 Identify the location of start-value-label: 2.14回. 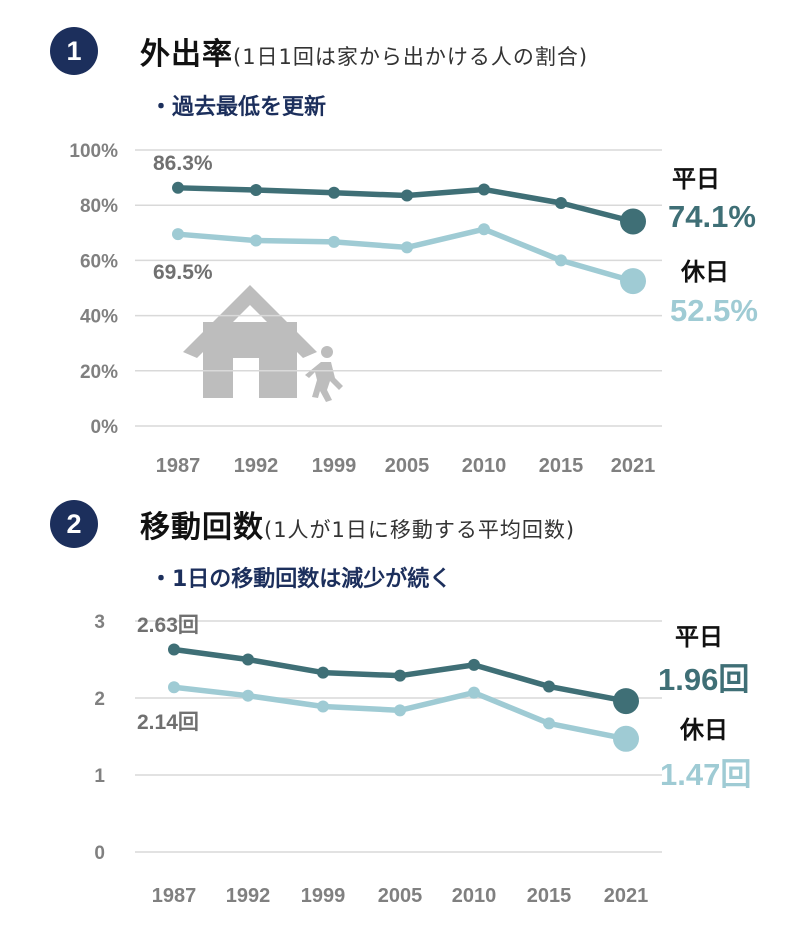
(168, 722).